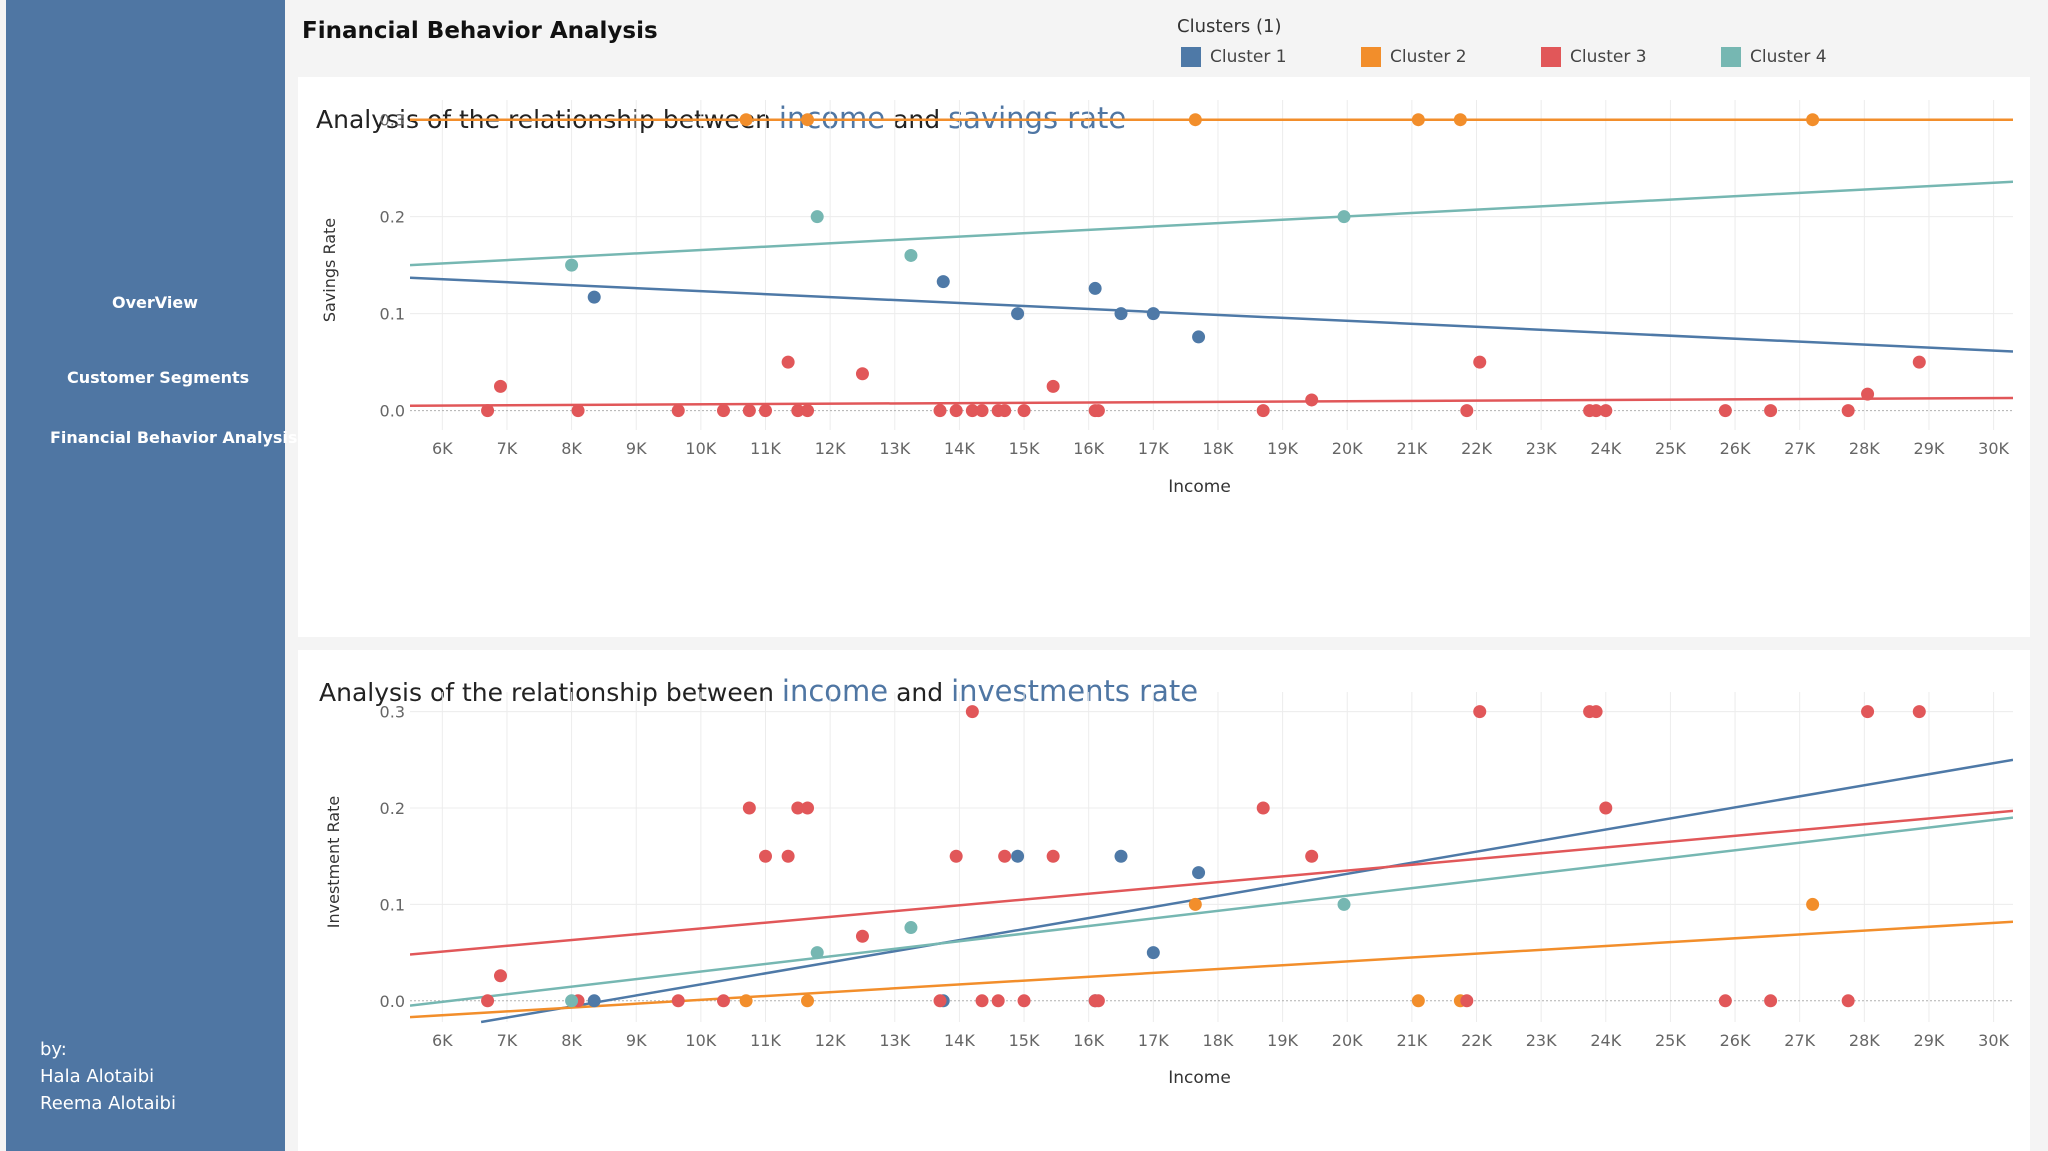  Describe the element at coordinates (1234, 57) in the screenshot. I see `legend-item-cluster-1: Cluster 1` at that location.